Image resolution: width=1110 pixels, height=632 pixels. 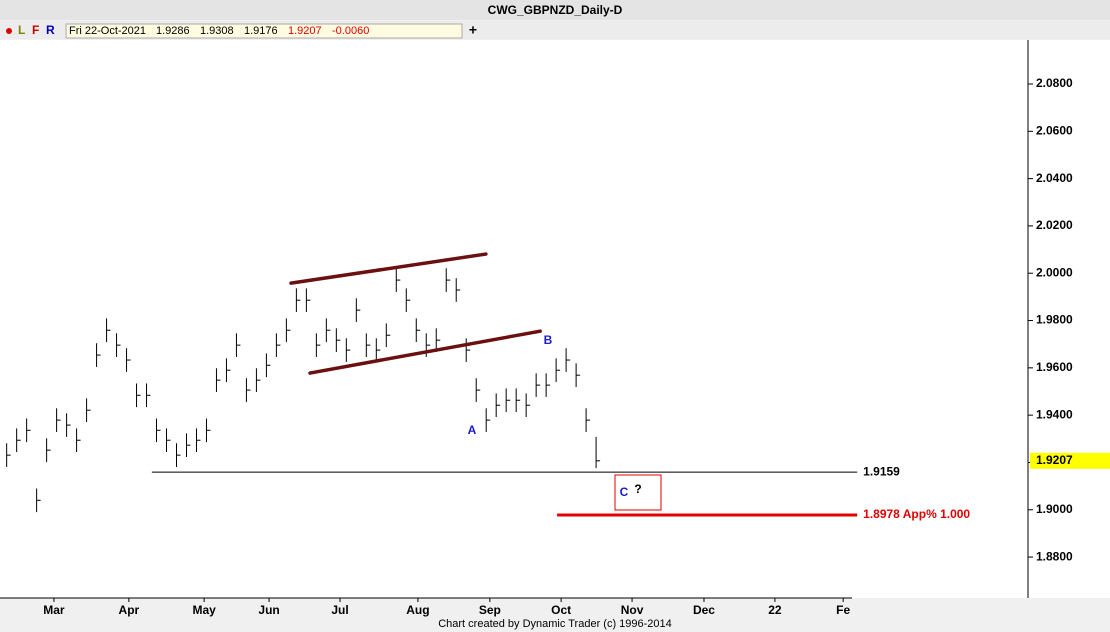 What do you see at coordinates (129, 610) in the screenshot?
I see `x-tick-label: Apr` at bounding box center [129, 610].